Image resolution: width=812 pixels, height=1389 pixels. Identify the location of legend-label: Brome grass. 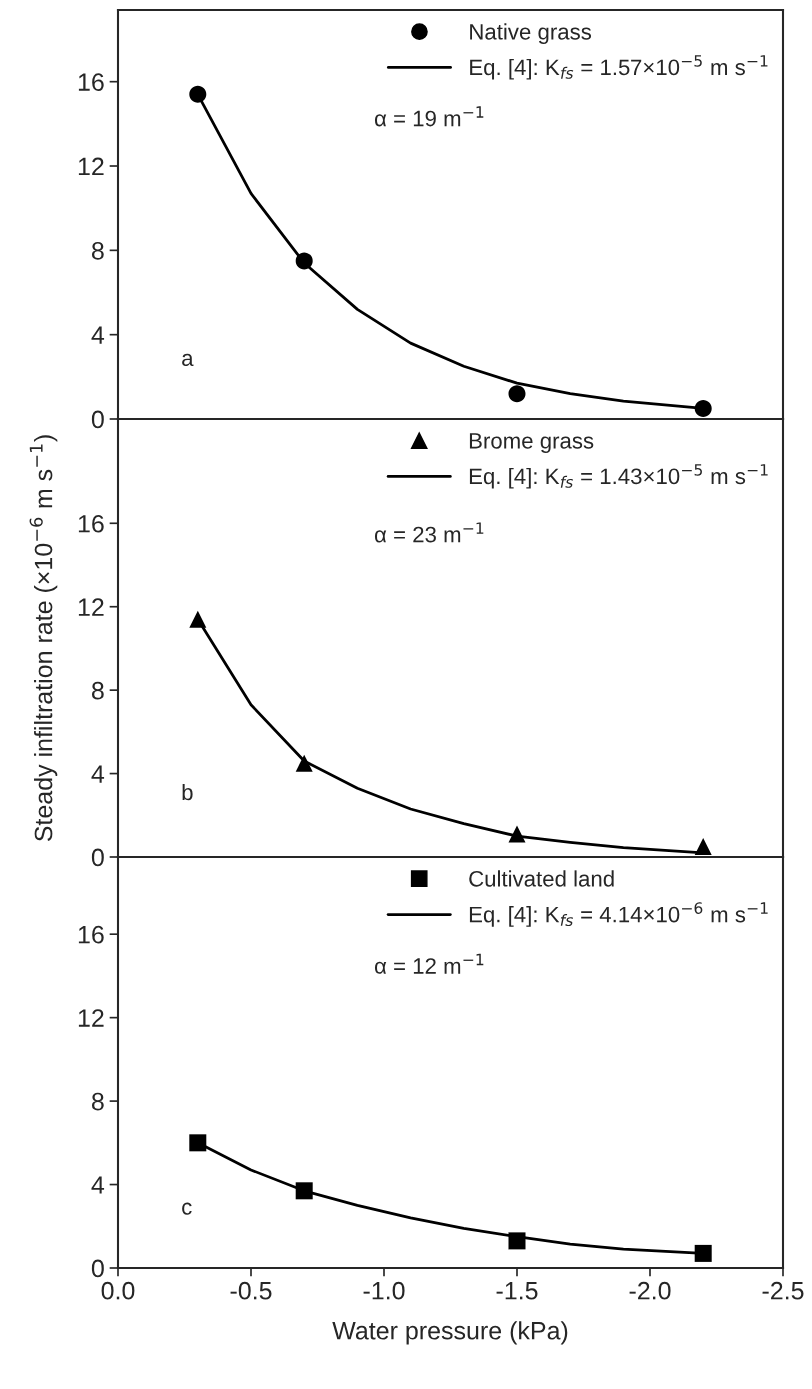
(531, 443).